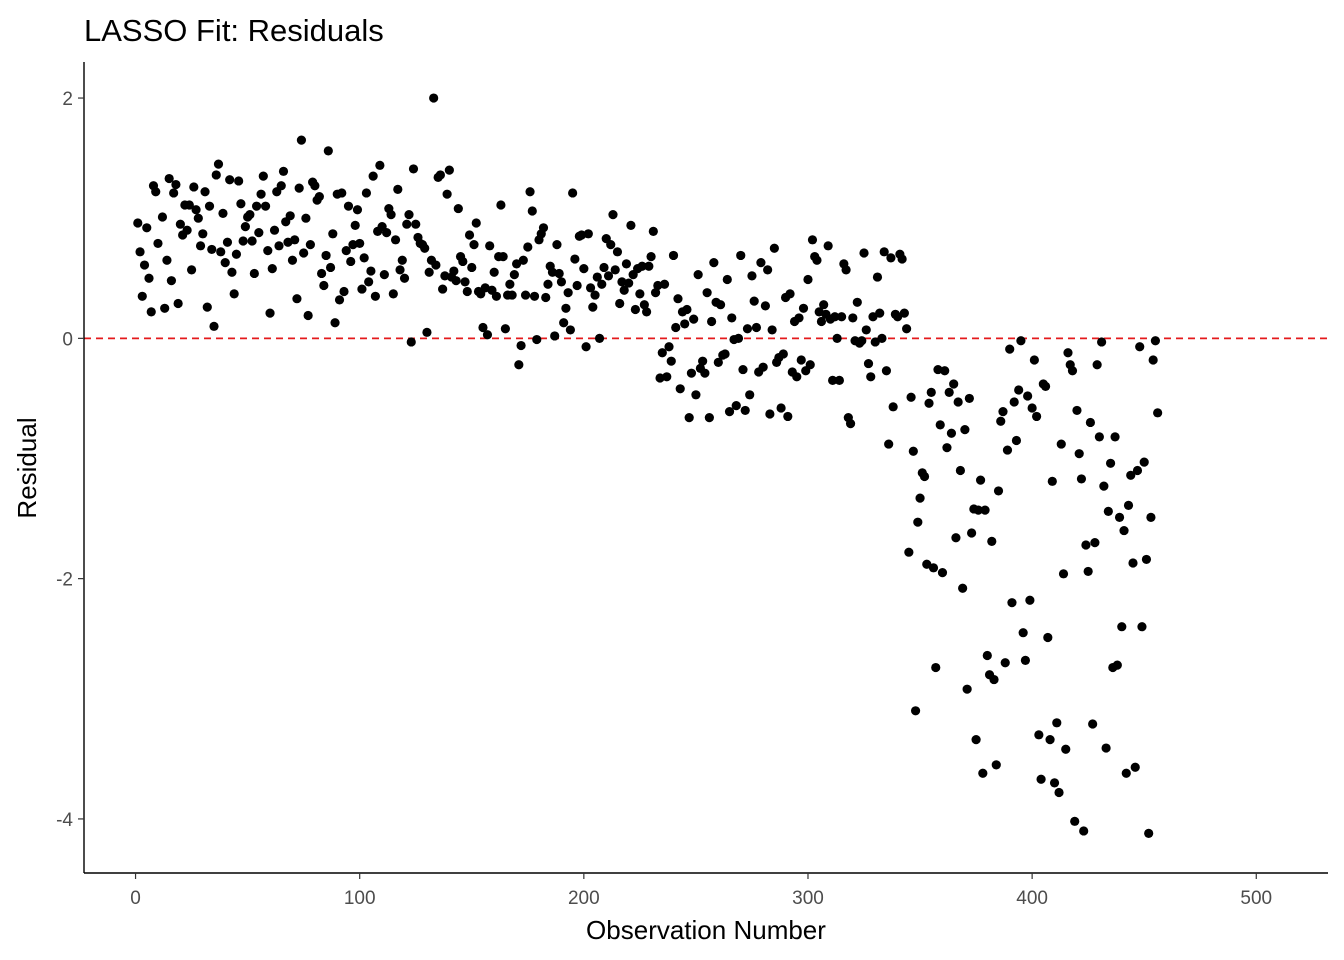 The width and height of the screenshot is (1344, 960). What do you see at coordinates (701, 891) in the screenshot?
I see `x-axis-ticks: 0 100 200 300 400 500` at bounding box center [701, 891].